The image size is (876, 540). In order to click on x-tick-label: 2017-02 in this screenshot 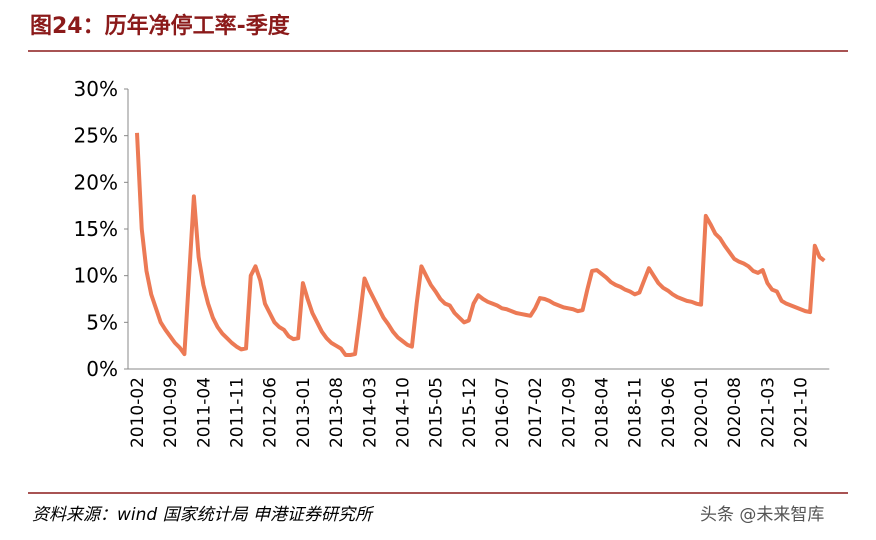, I will do `click(536, 412)`.